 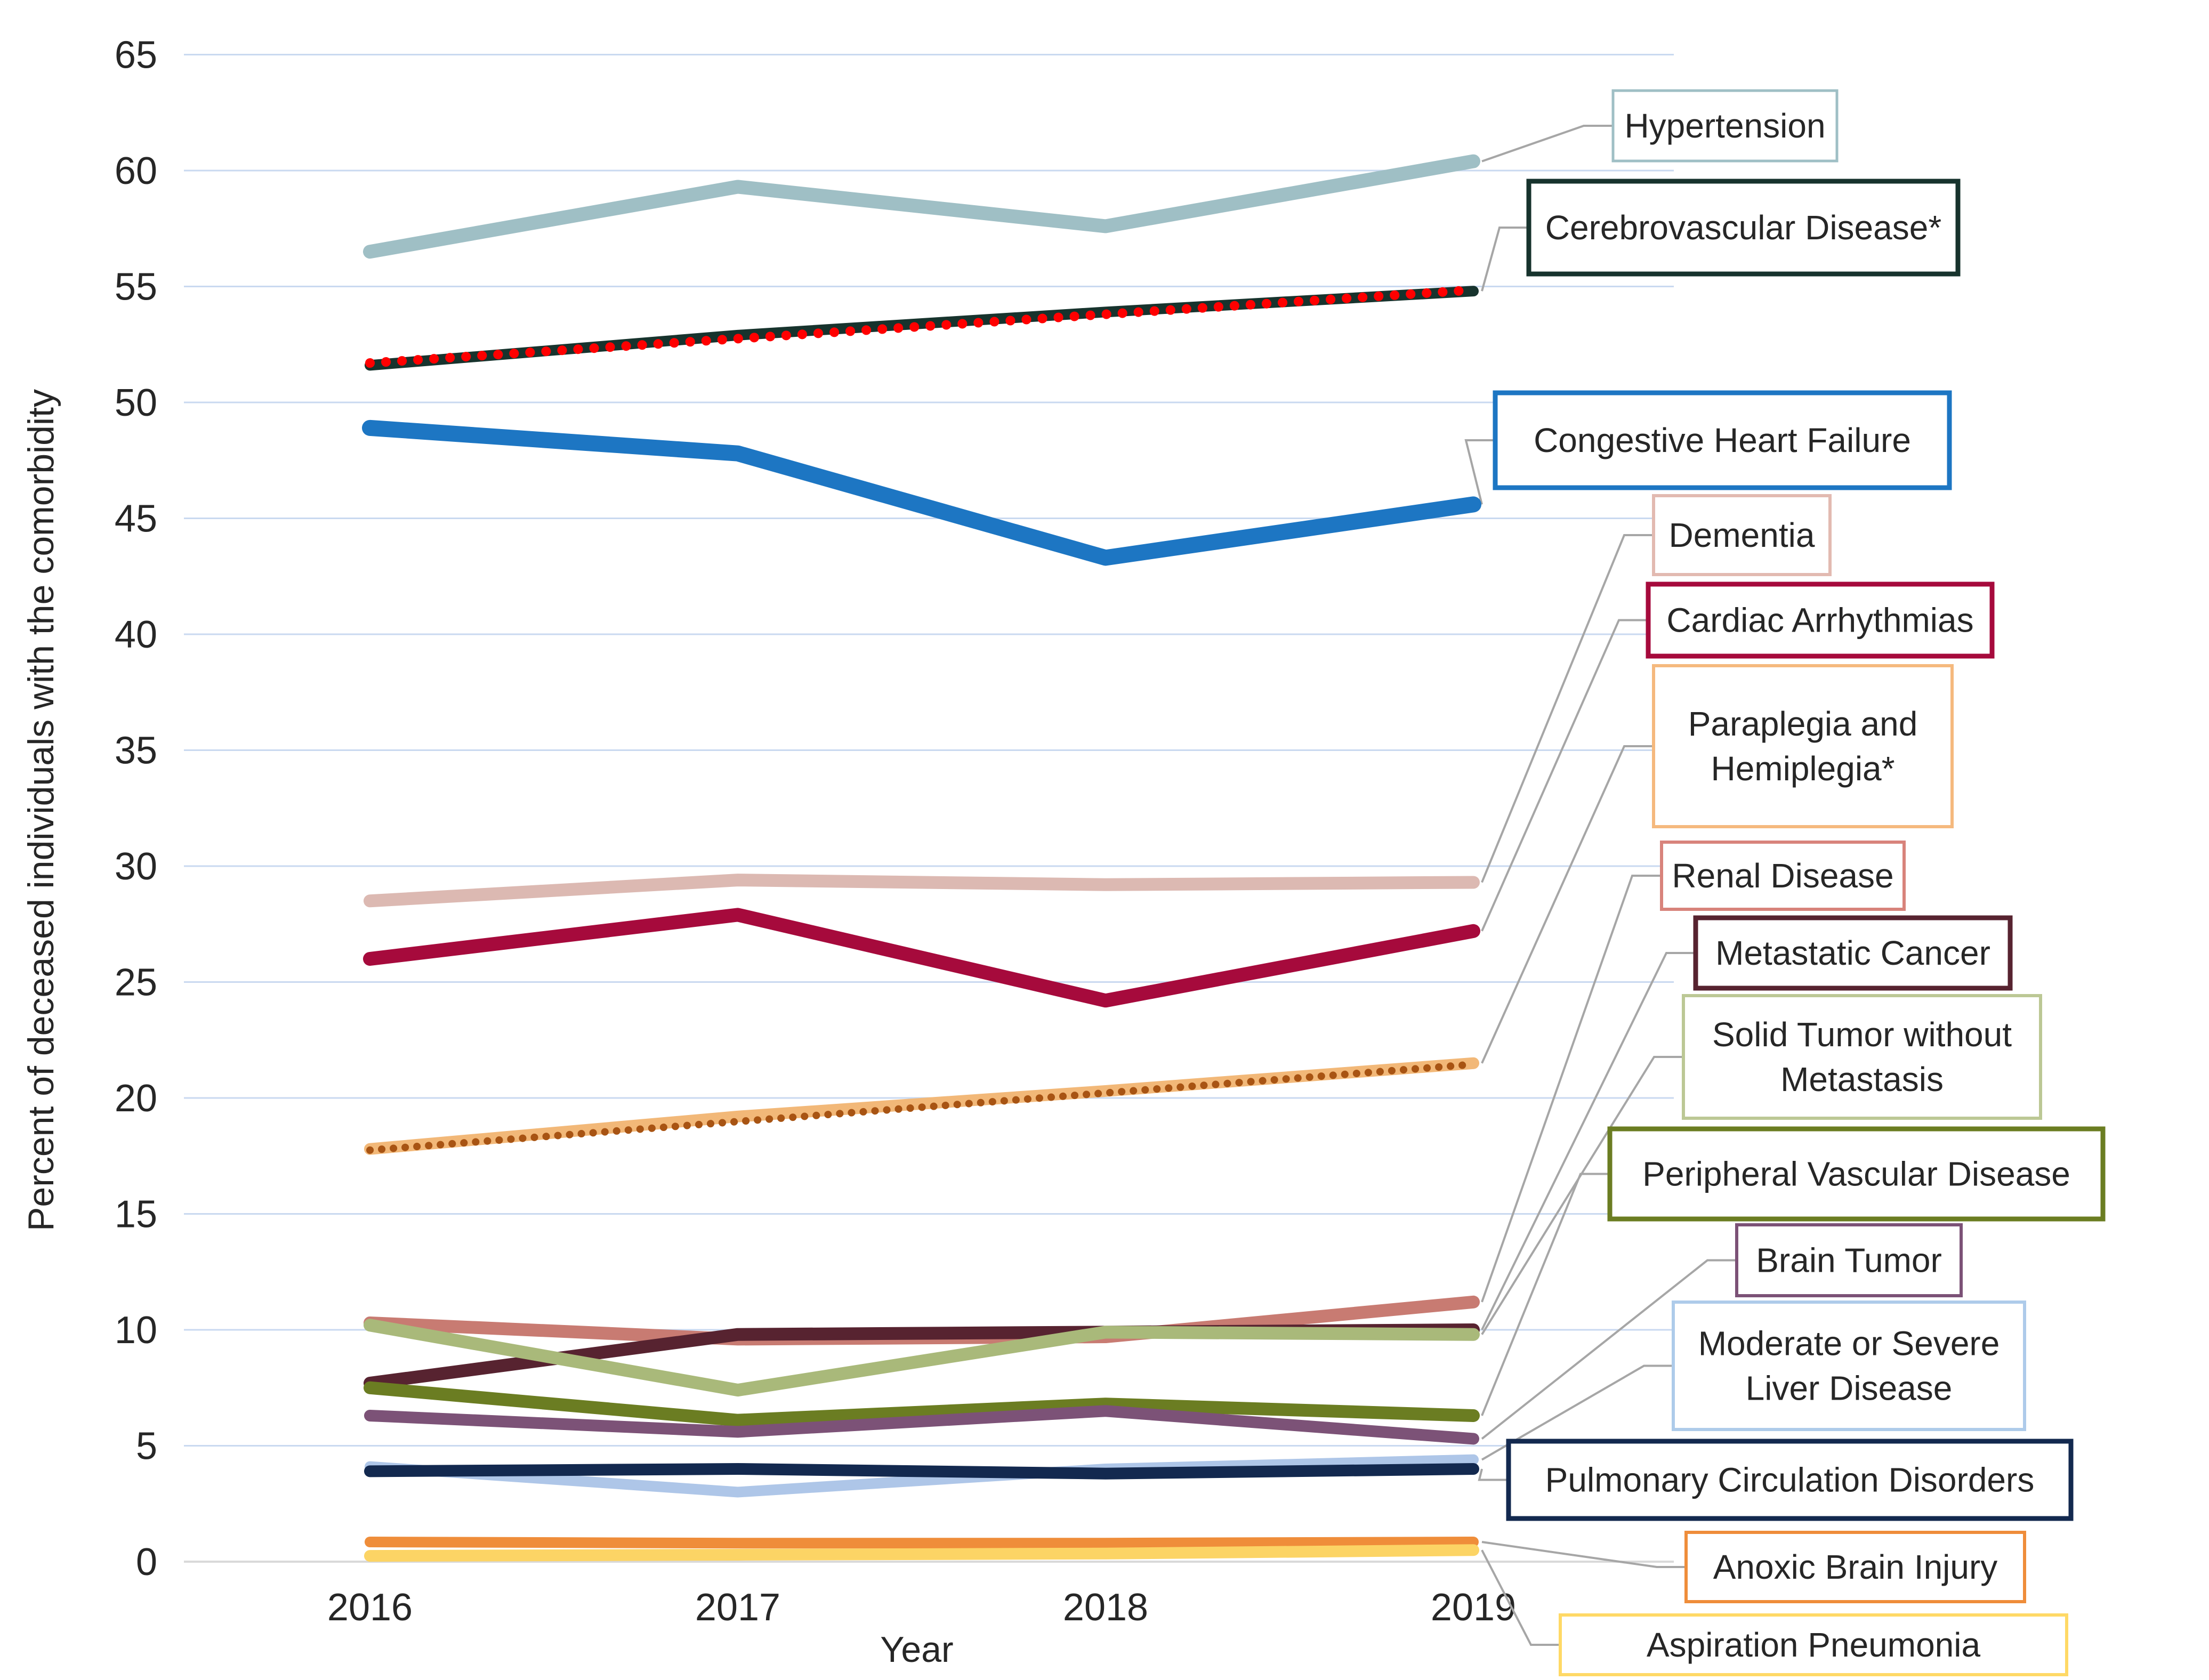 What do you see at coordinates (1473, 1607) in the screenshot?
I see `x-tick-2019: 2019` at bounding box center [1473, 1607].